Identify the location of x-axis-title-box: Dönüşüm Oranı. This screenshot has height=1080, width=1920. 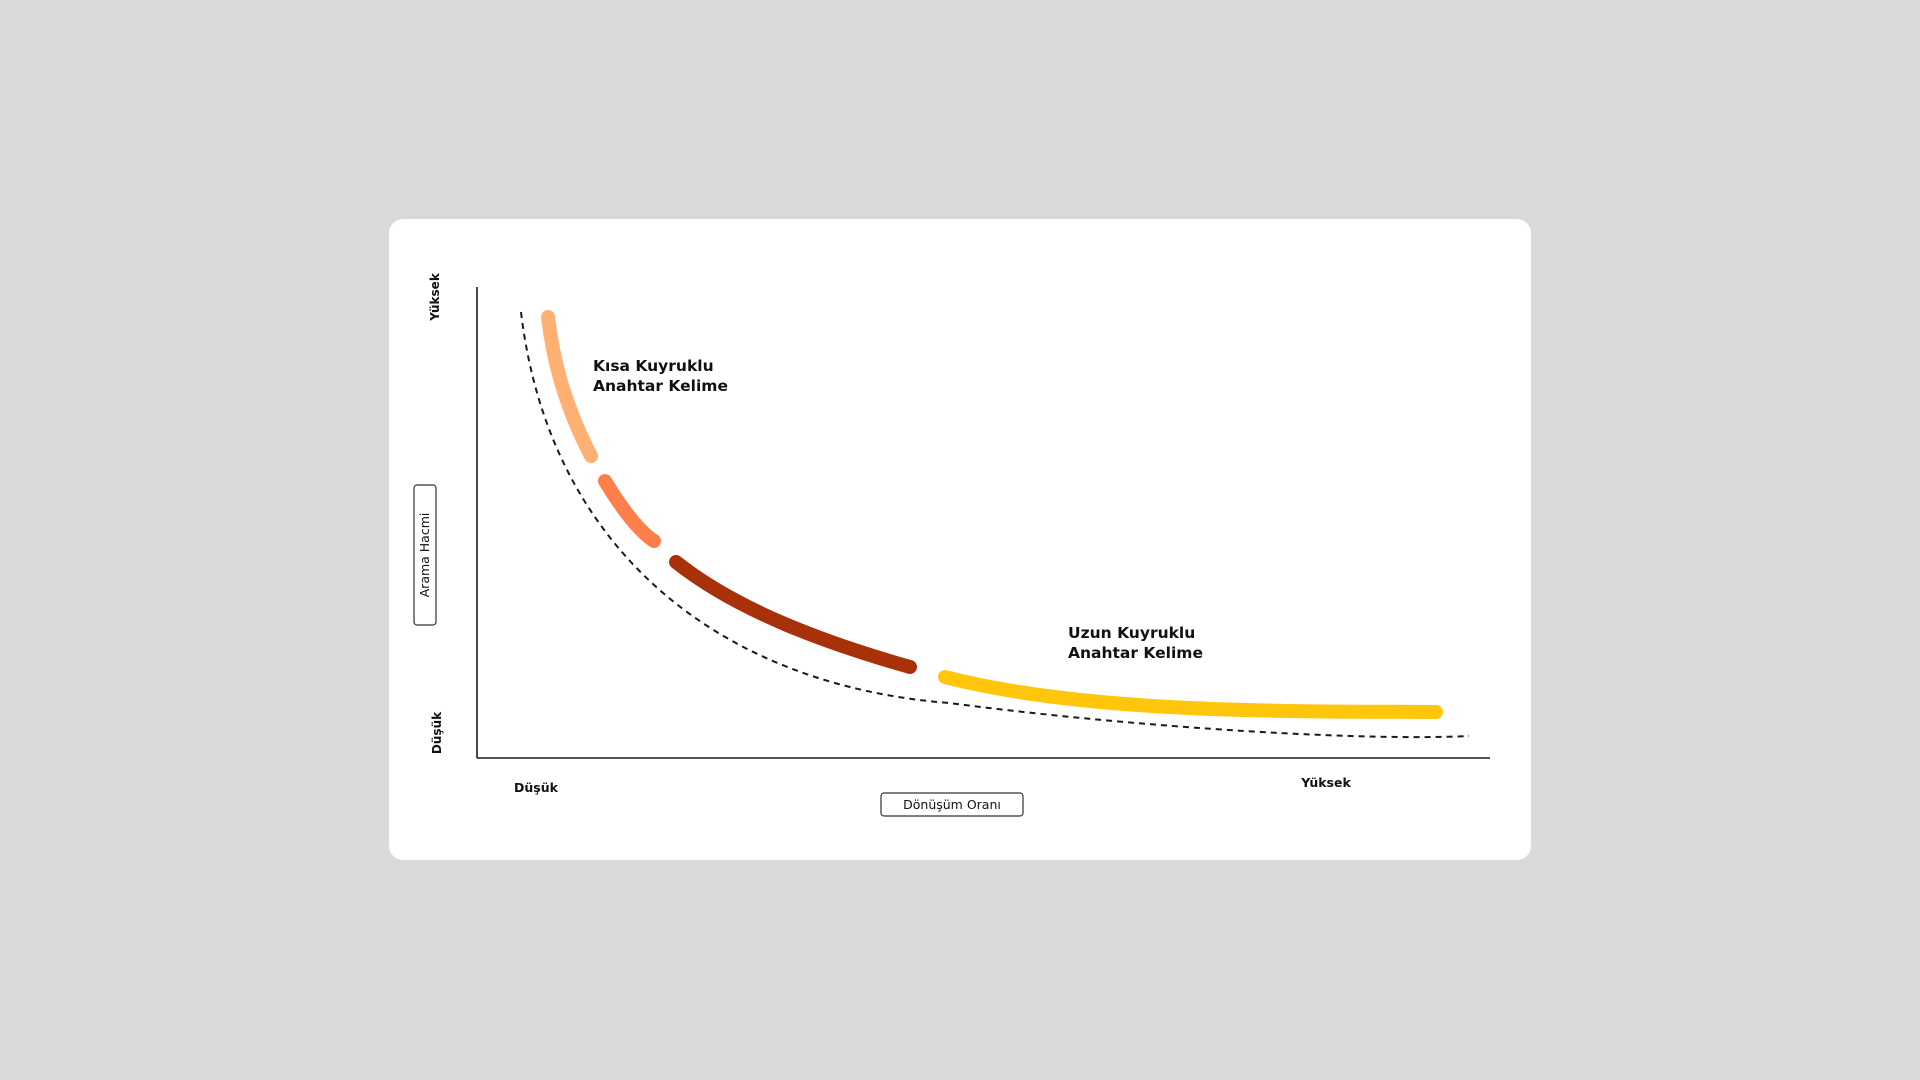
(952, 804).